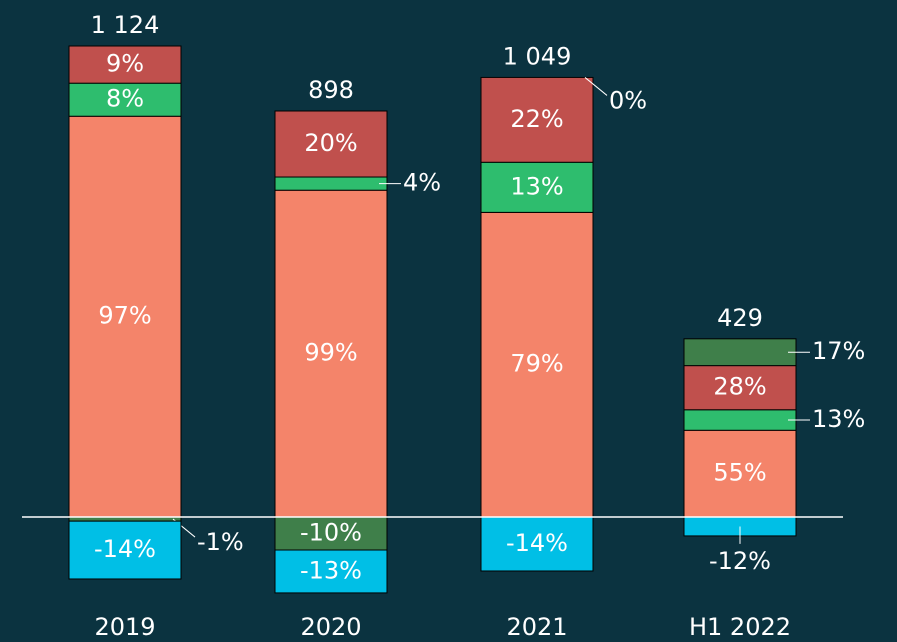 Image resolution: width=897 pixels, height=642 pixels. I want to click on segment-label: -12%, so click(740, 561).